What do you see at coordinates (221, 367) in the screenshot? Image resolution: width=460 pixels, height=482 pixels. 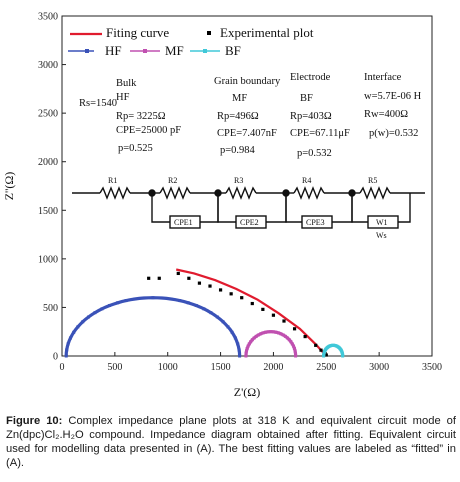 I see `x-tick-label-3: 1500` at bounding box center [221, 367].